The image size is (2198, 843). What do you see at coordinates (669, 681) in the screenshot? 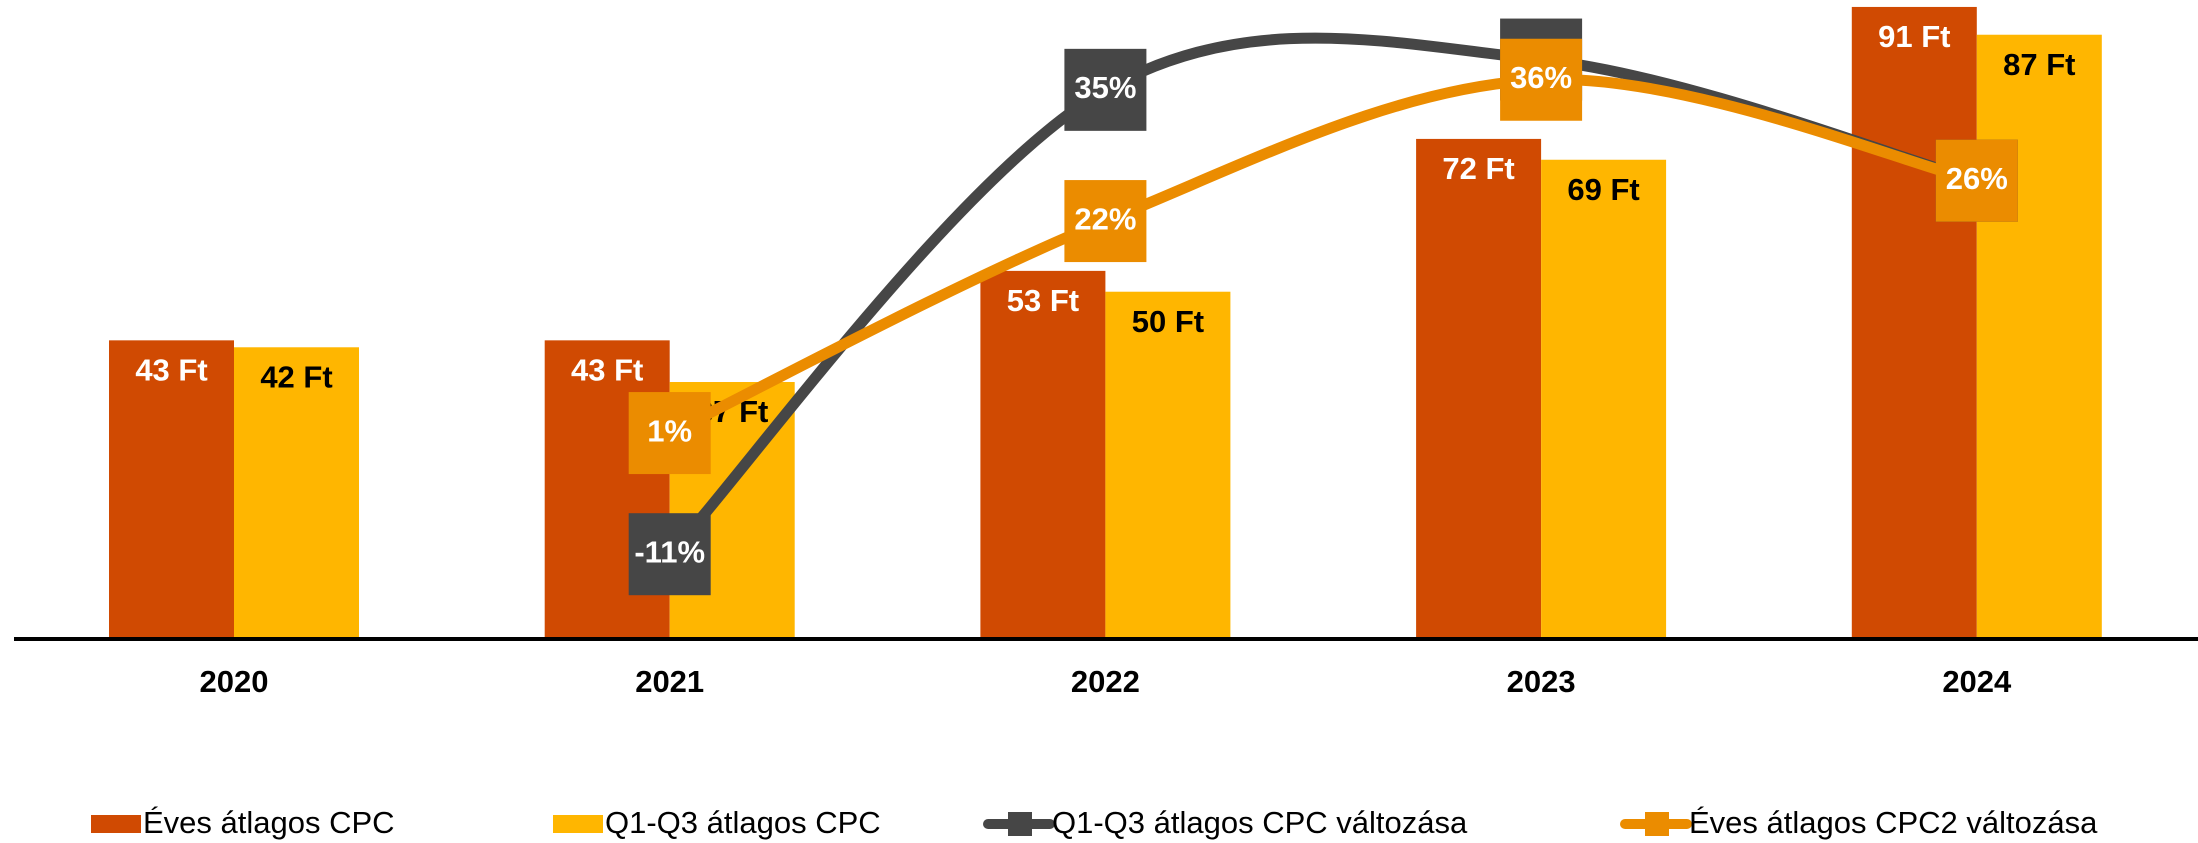
I see `x-tick-label: 2021` at bounding box center [669, 681].